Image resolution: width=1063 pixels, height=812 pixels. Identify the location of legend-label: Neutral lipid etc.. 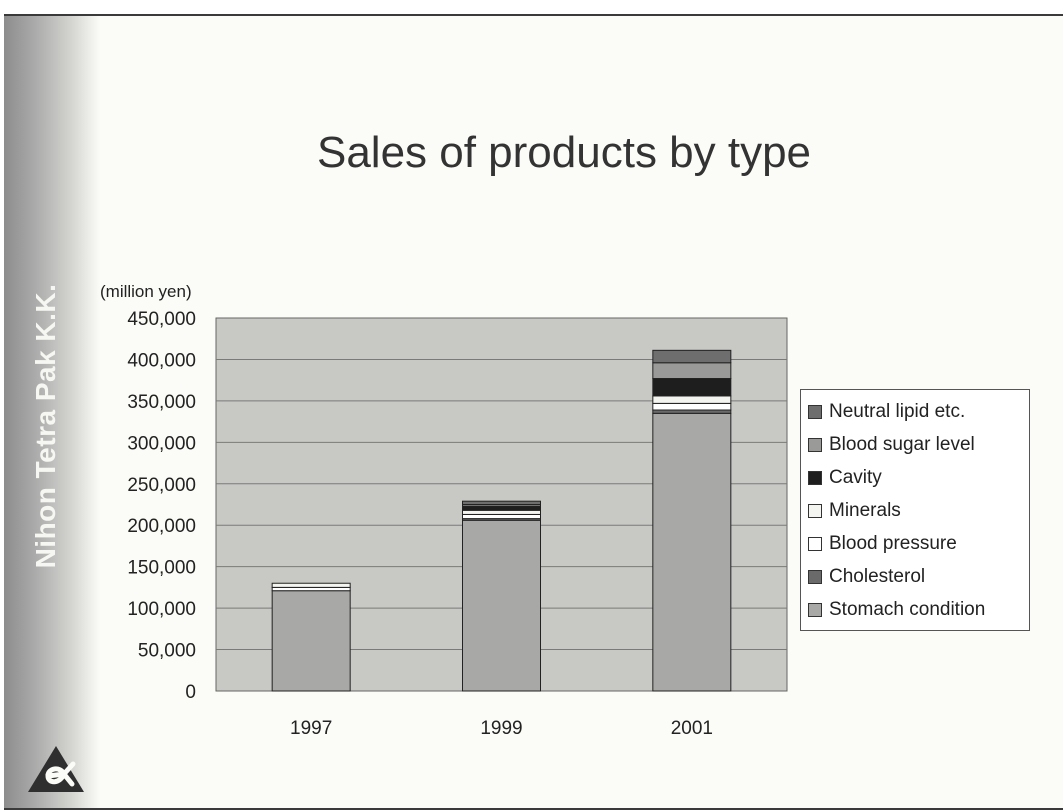
(897, 411).